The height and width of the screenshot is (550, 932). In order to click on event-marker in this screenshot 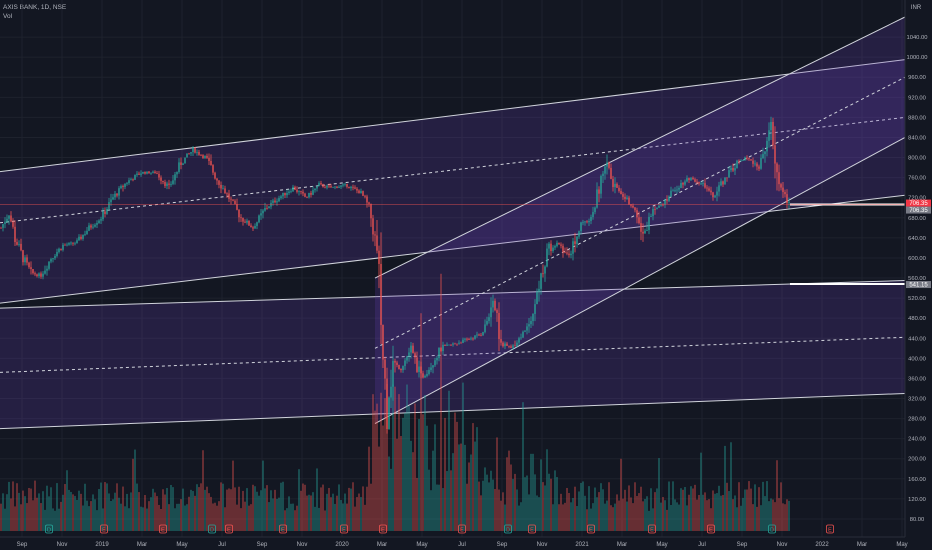, I will do `click(229, 529)`.